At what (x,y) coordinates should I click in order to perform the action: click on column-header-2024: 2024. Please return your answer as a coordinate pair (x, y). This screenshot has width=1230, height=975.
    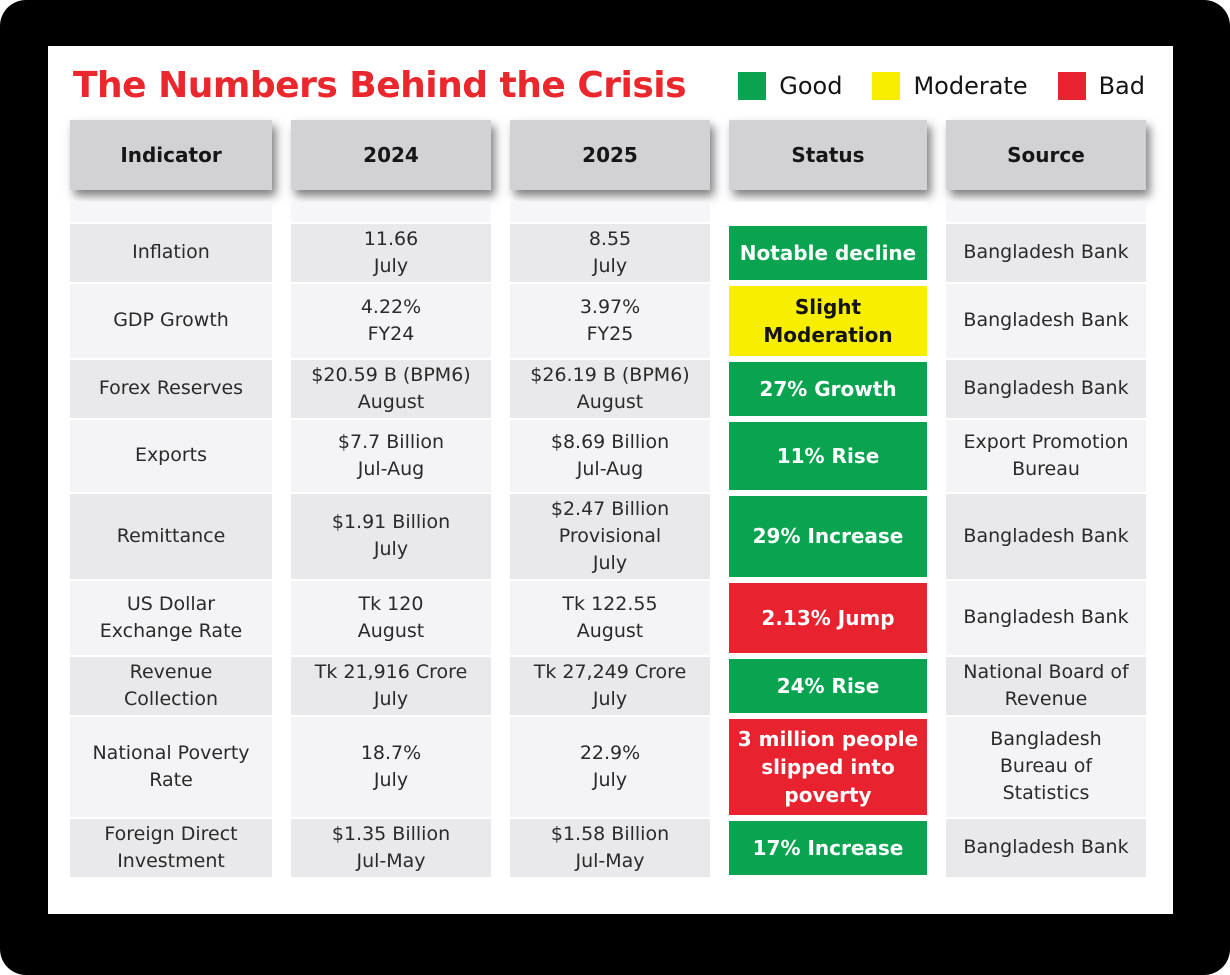
    Looking at the image, I should click on (391, 154).